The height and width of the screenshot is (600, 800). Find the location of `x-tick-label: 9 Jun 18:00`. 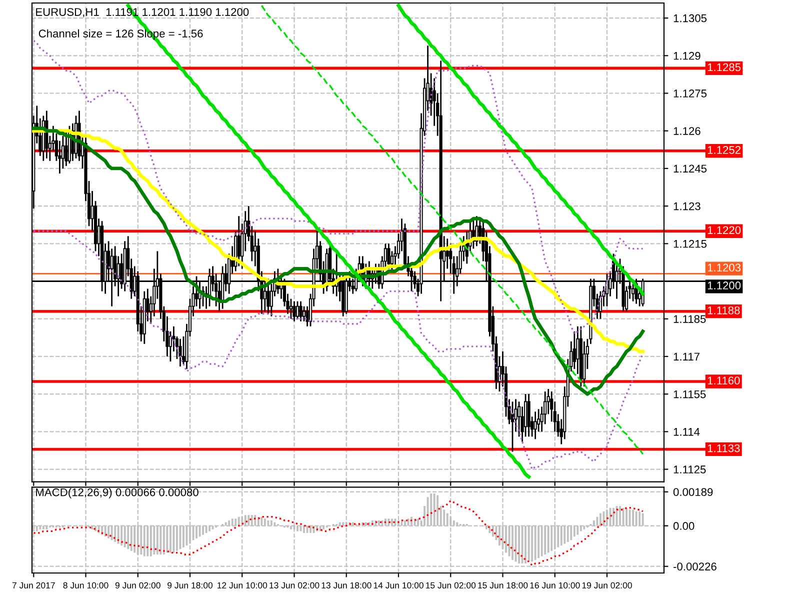

x-tick-label: 9 Jun 18:00 is located at coordinates (190, 585).